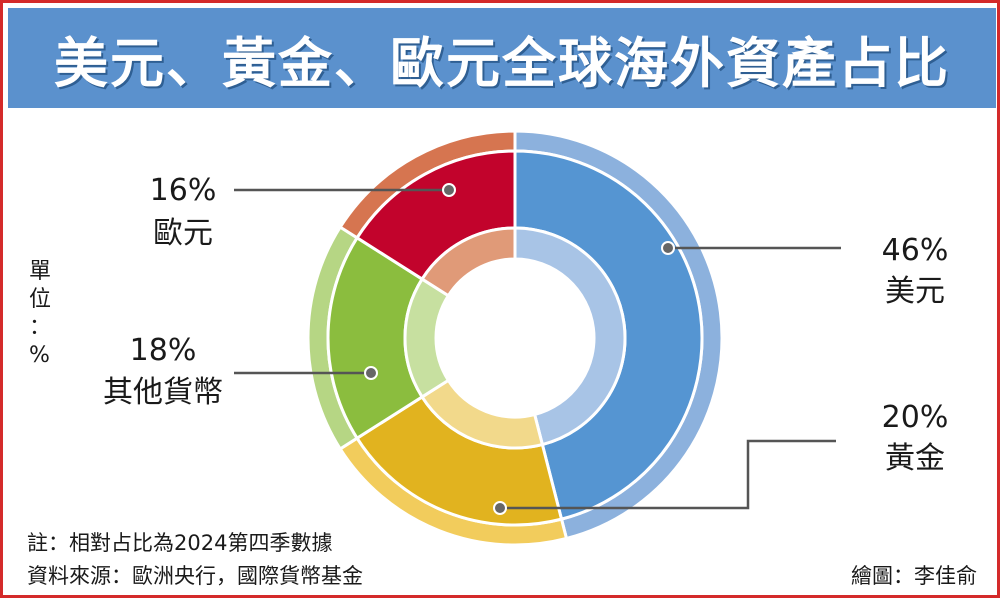  I want to click on slice-1-value-label: 46%, so click(915, 250).